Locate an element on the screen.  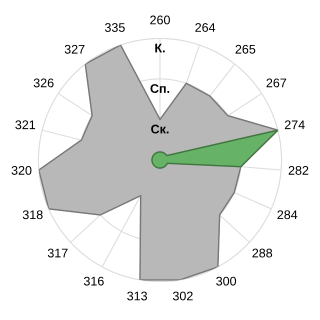
spoke-label: 267 is located at coordinates (276, 83).